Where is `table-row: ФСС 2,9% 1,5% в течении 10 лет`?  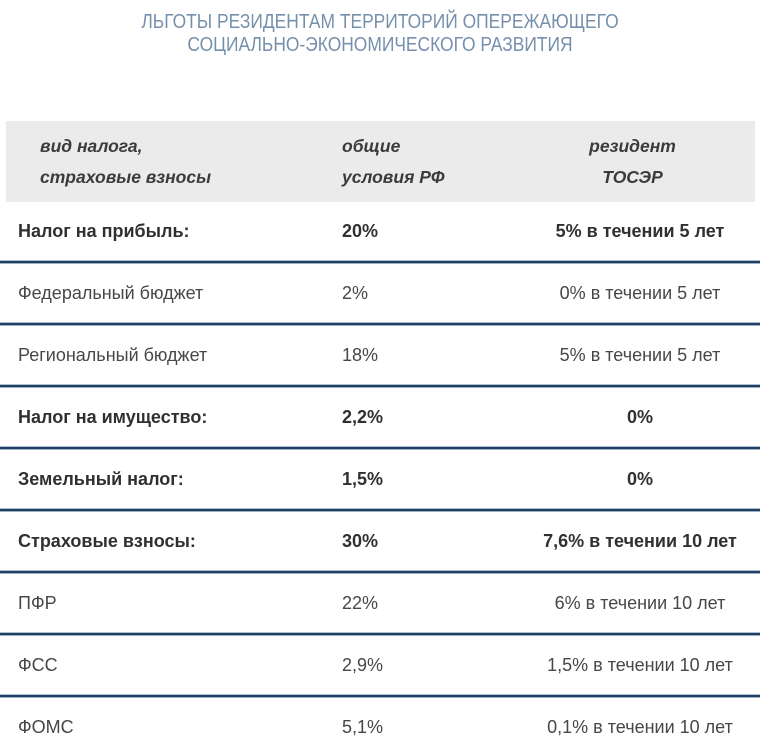 table-row: ФСС 2,9% 1,5% в течении 10 лет is located at coordinates (380, 665).